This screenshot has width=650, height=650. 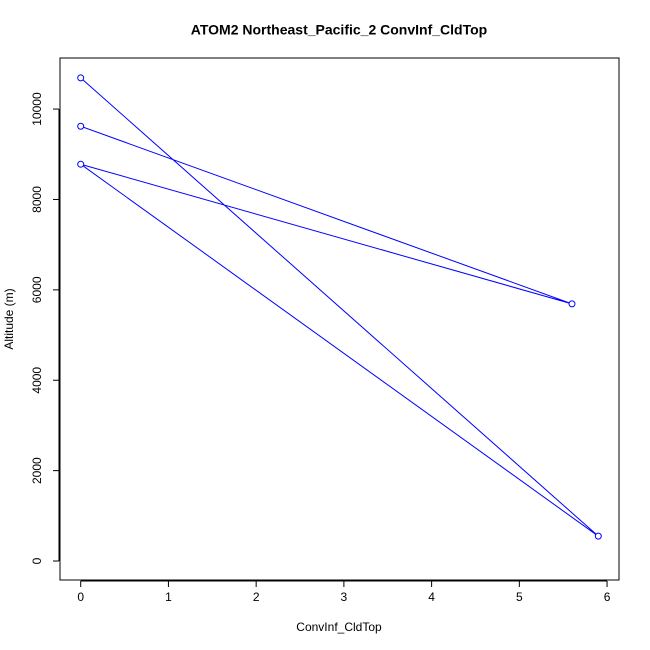 What do you see at coordinates (168, 597) in the screenshot?
I see `x-tick-label: 1` at bounding box center [168, 597].